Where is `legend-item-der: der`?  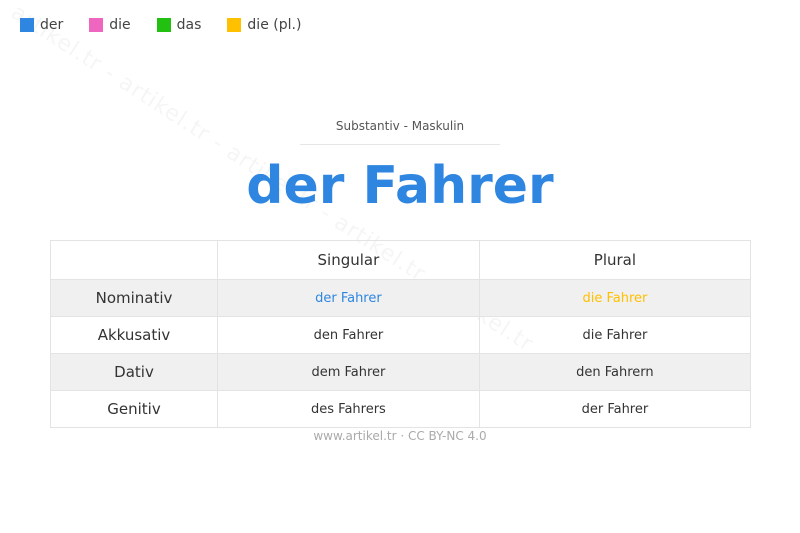
legend-item-der: der is located at coordinates (41, 25).